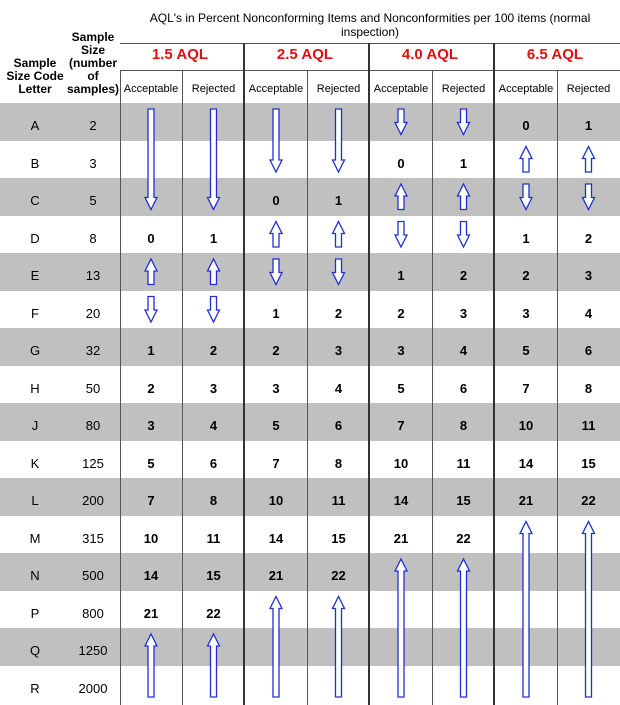 This screenshot has width=620, height=705. I want to click on code-header-line1: Sample, so click(35, 63).